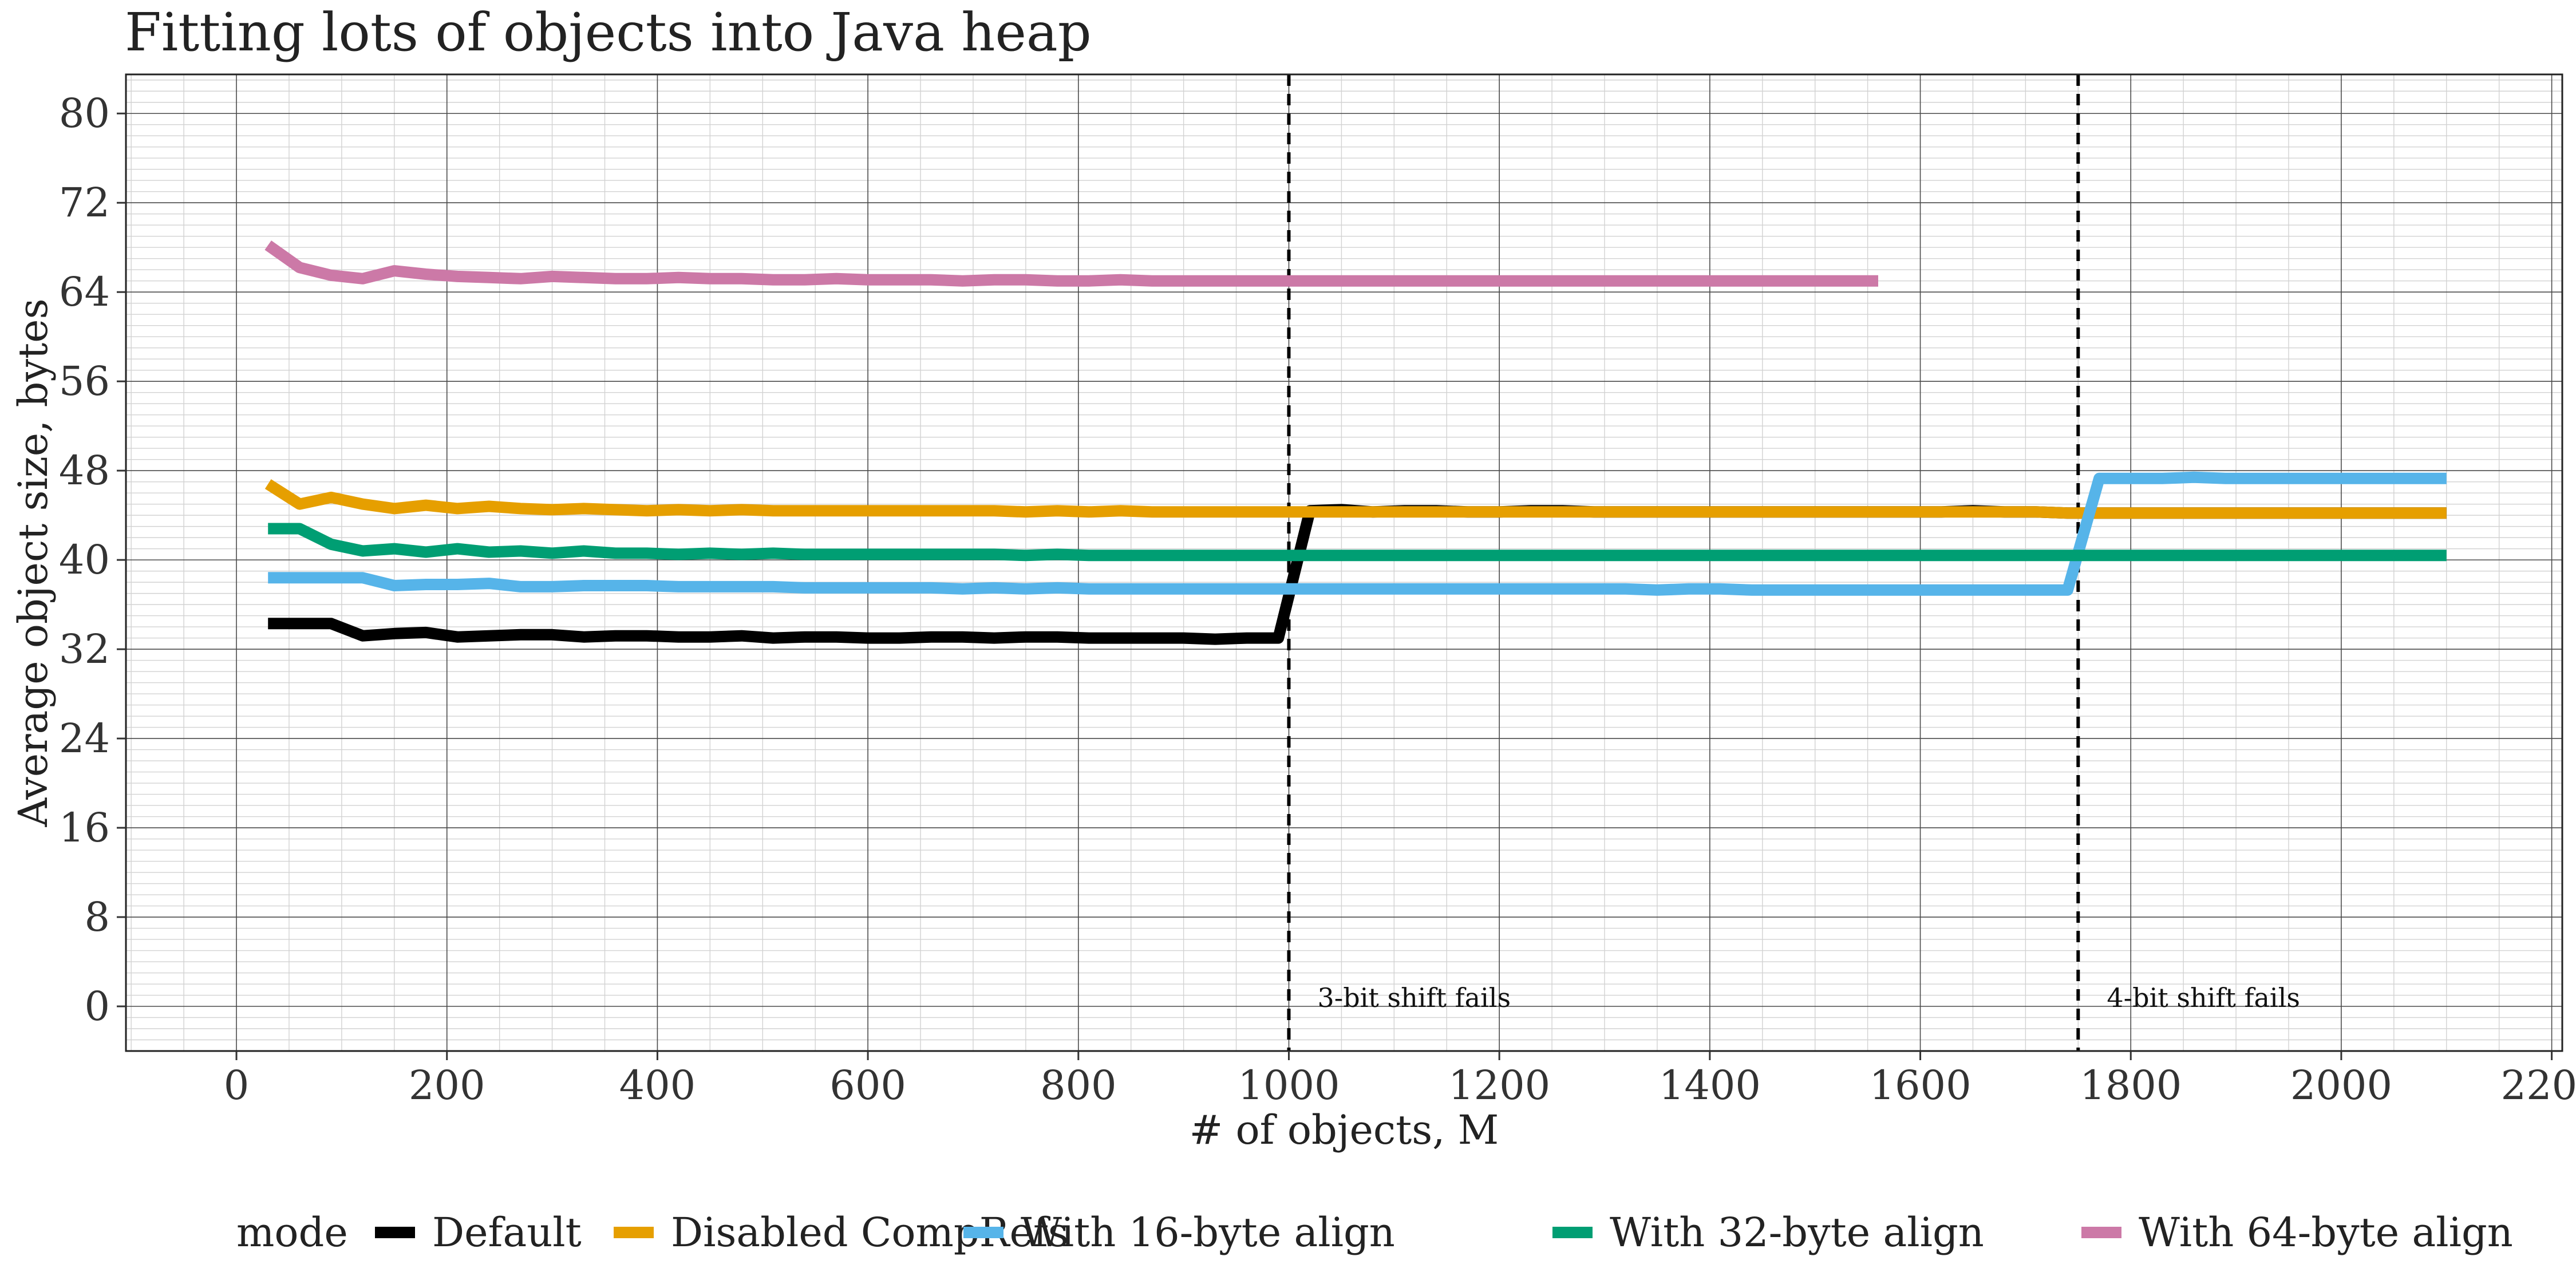 The height and width of the screenshot is (1288, 2576). Describe the element at coordinates (1289, 1085) in the screenshot. I see `x-tick-label: 1000` at that location.